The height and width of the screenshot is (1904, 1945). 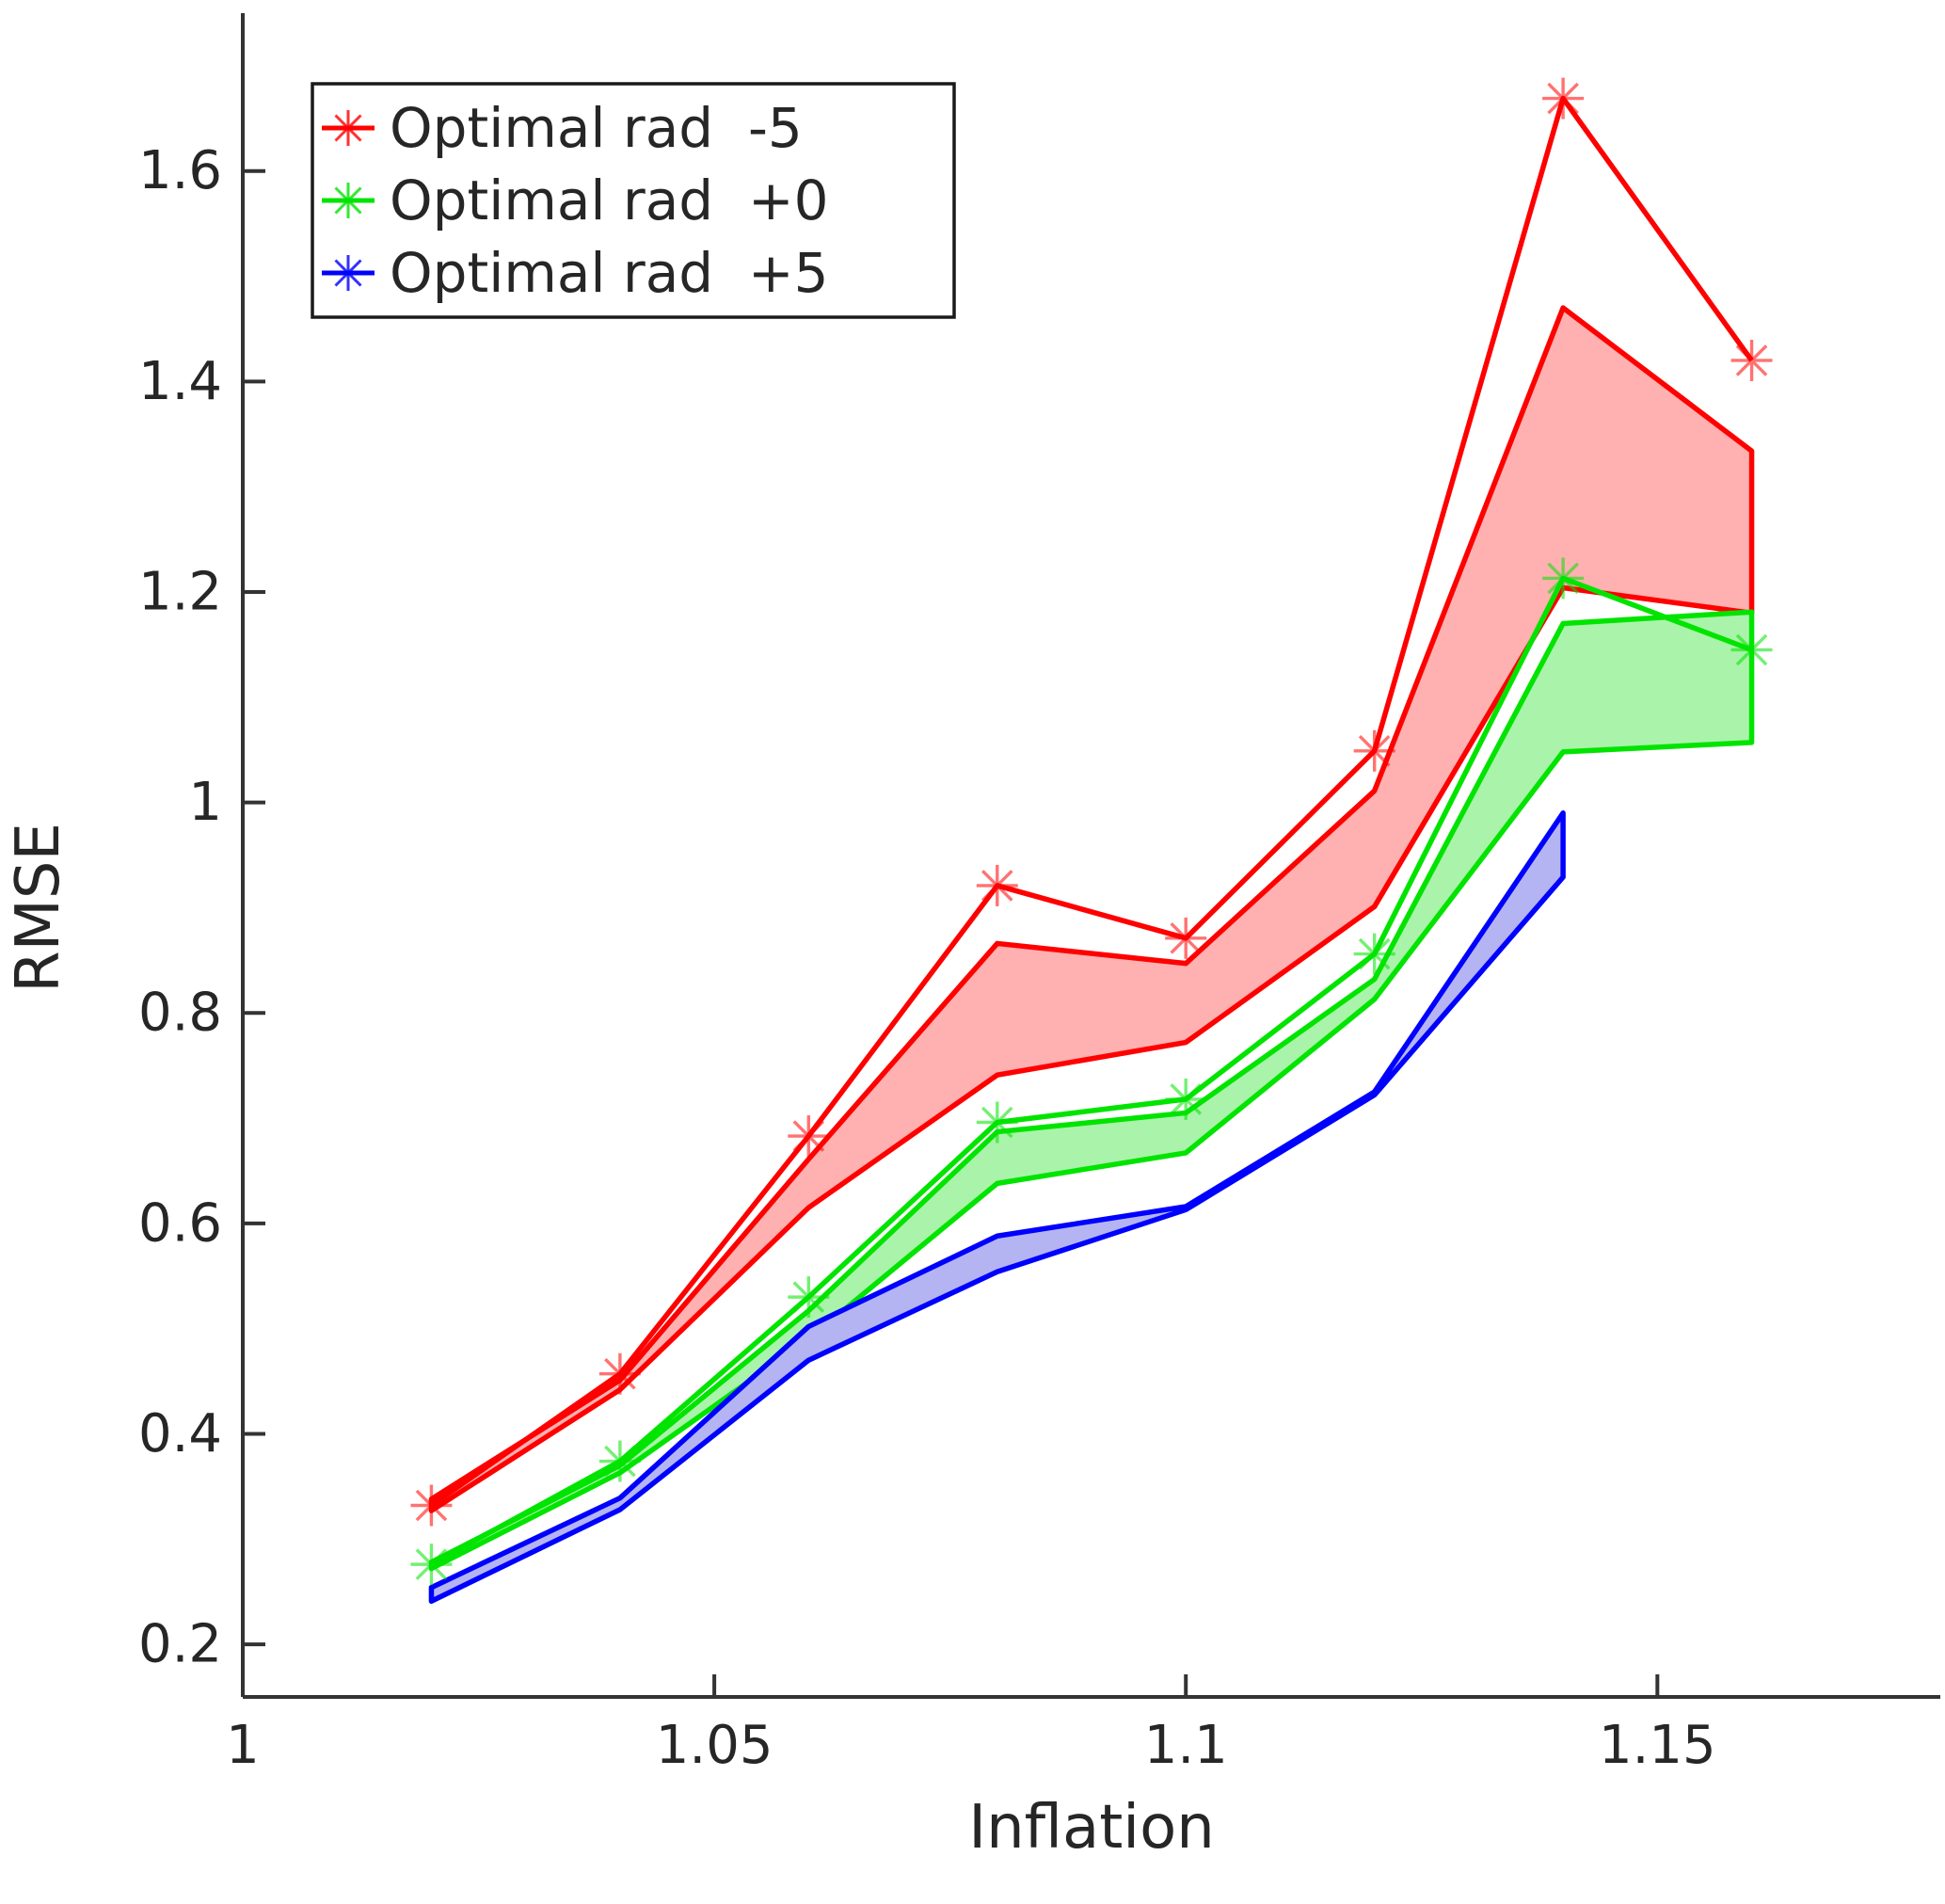 What do you see at coordinates (609, 273) in the screenshot?
I see `legend-label: Optimal rad +5` at bounding box center [609, 273].